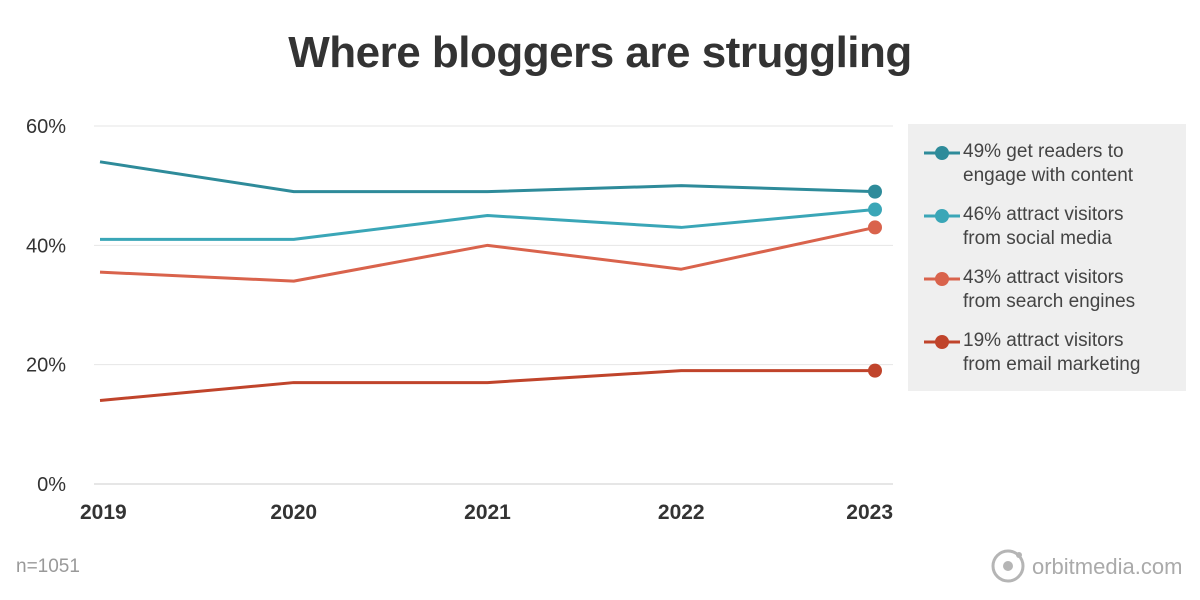  I want to click on legend-item-email: 19% attract visitors from email marketing, so click(1049, 354).